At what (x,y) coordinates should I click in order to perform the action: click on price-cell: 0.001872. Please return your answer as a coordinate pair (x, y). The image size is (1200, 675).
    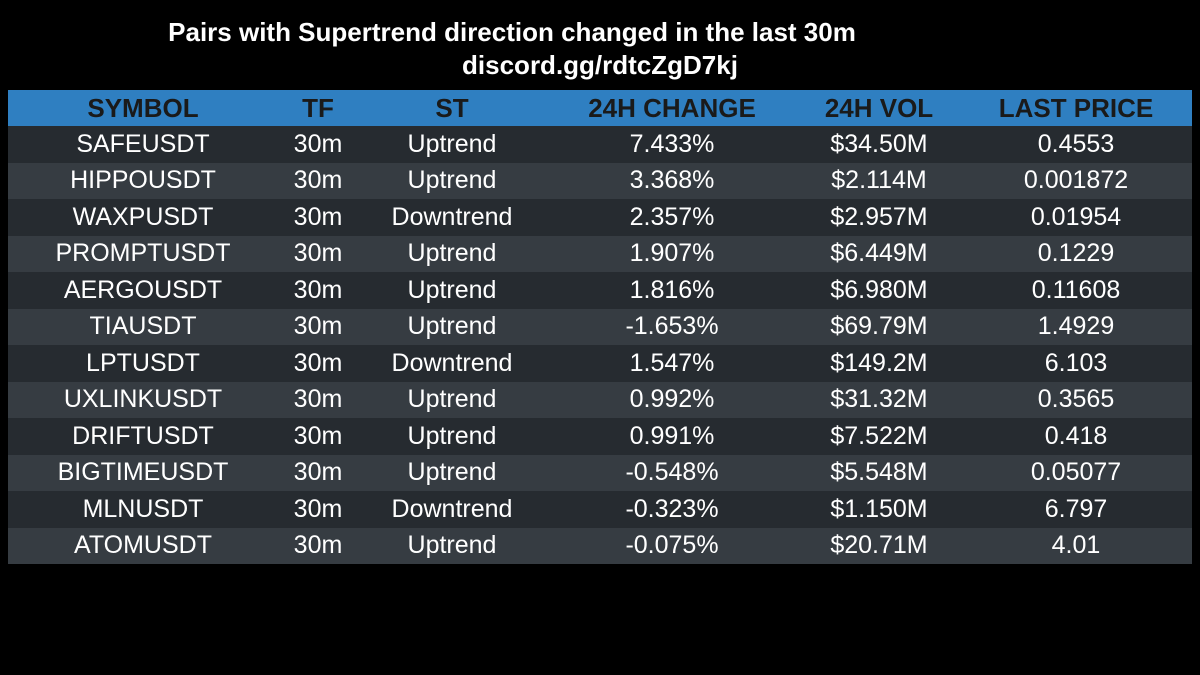
    Looking at the image, I should click on (1076, 180).